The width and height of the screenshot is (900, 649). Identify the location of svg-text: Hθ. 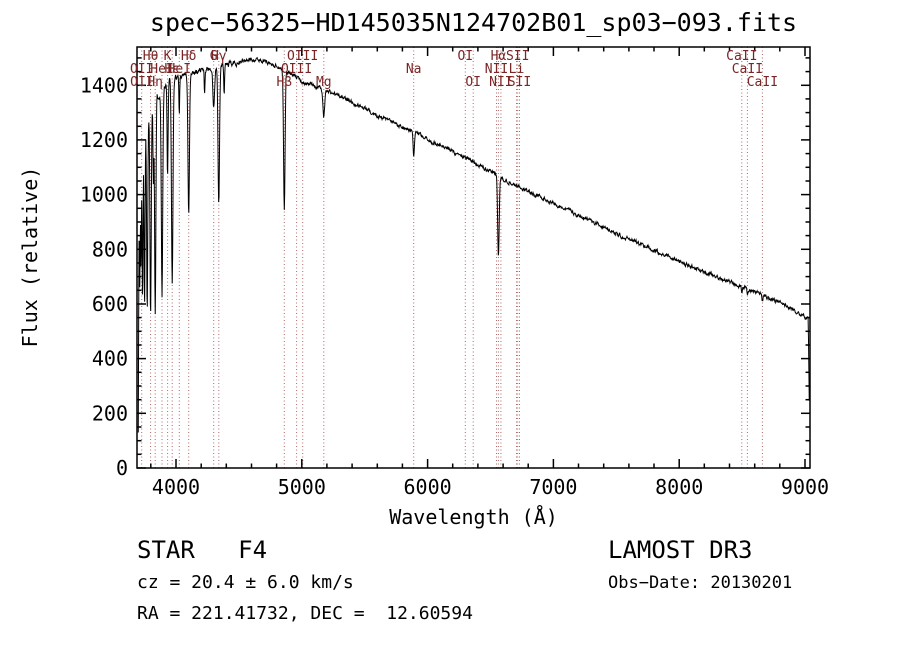
(151, 56).